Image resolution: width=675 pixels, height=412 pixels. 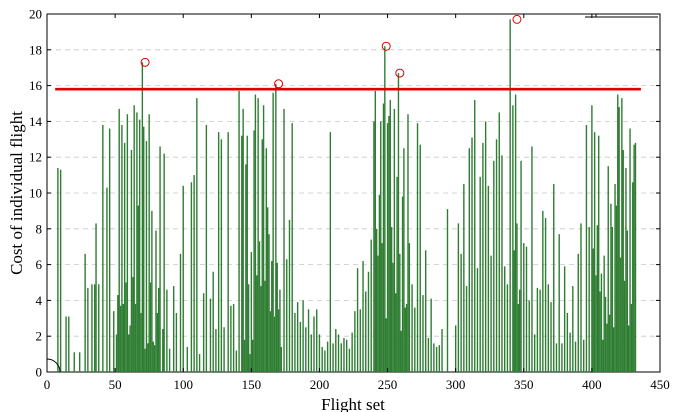 What do you see at coordinates (252, 384) in the screenshot?
I see `x-tick-label: 150` at bounding box center [252, 384].